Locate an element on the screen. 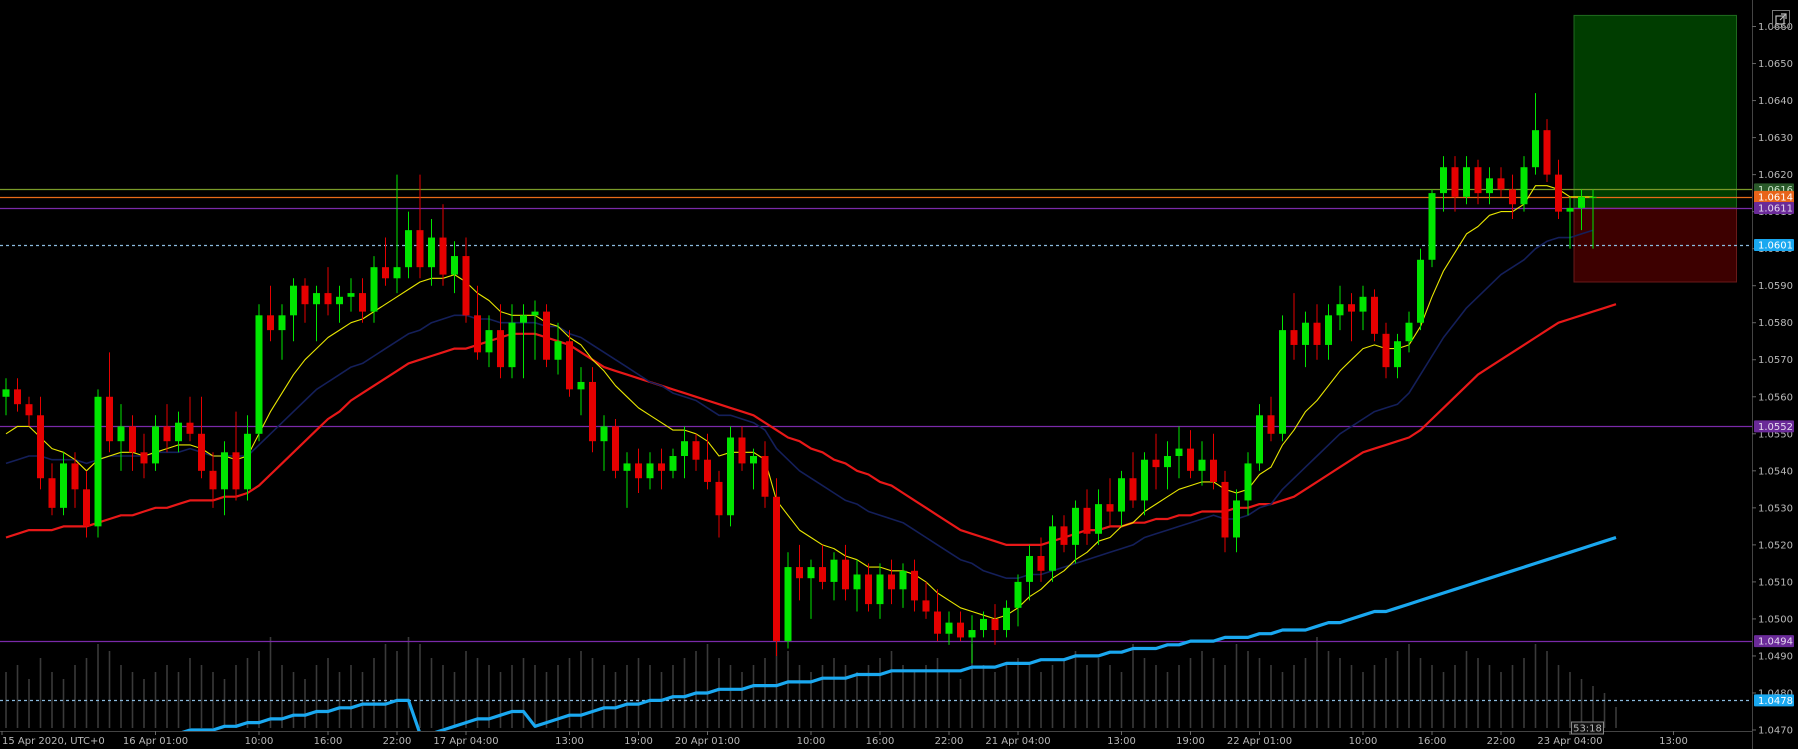  price-tag-label: 1.0478 is located at coordinates (1775, 701).